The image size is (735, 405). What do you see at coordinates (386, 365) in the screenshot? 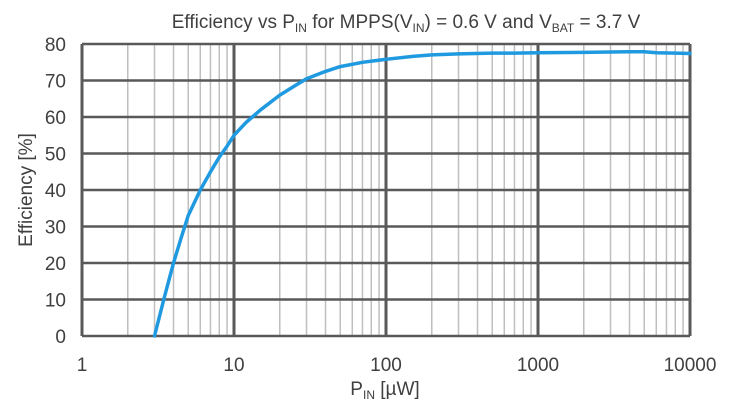
I see `x-tick-label: 100` at bounding box center [386, 365].